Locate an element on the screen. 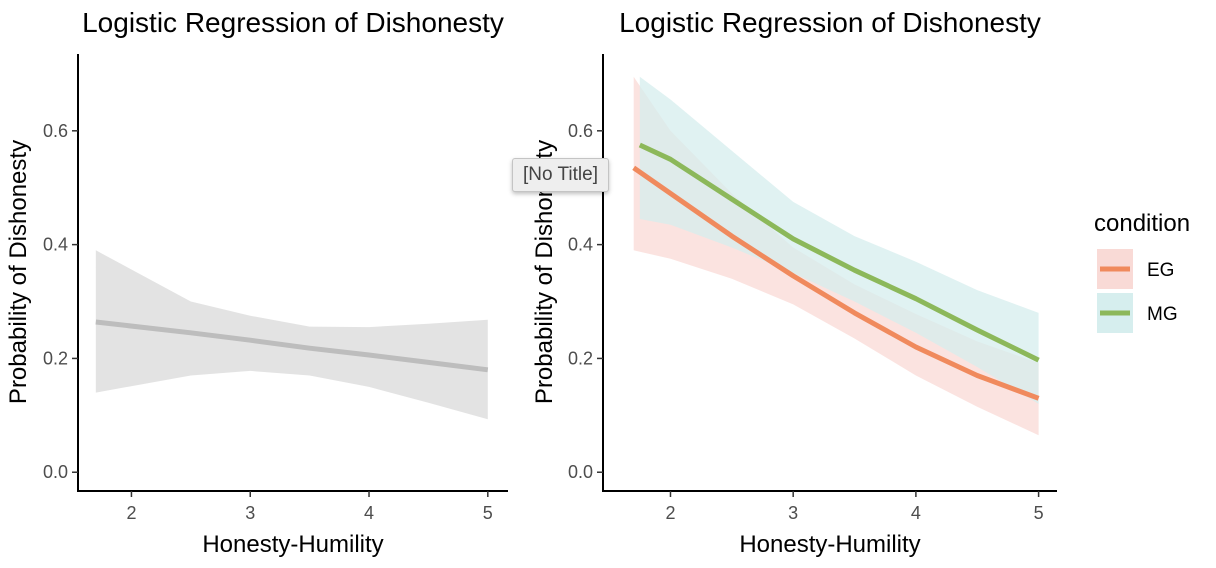  line-overall is located at coordinates (292, 346).